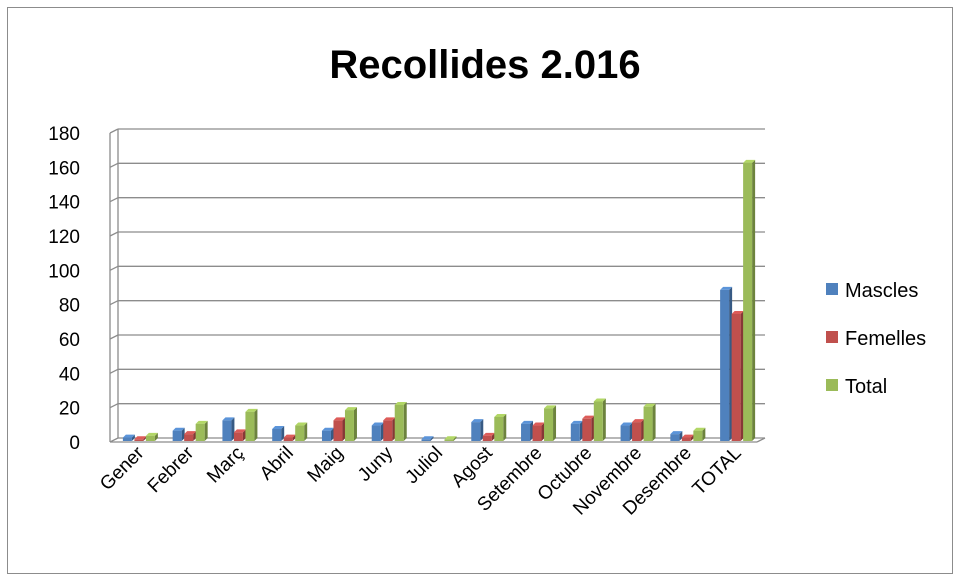 Image resolution: width=961 pixels, height=581 pixels. I want to click on x-tick-label-12: TOTAL, so click(717, 471).